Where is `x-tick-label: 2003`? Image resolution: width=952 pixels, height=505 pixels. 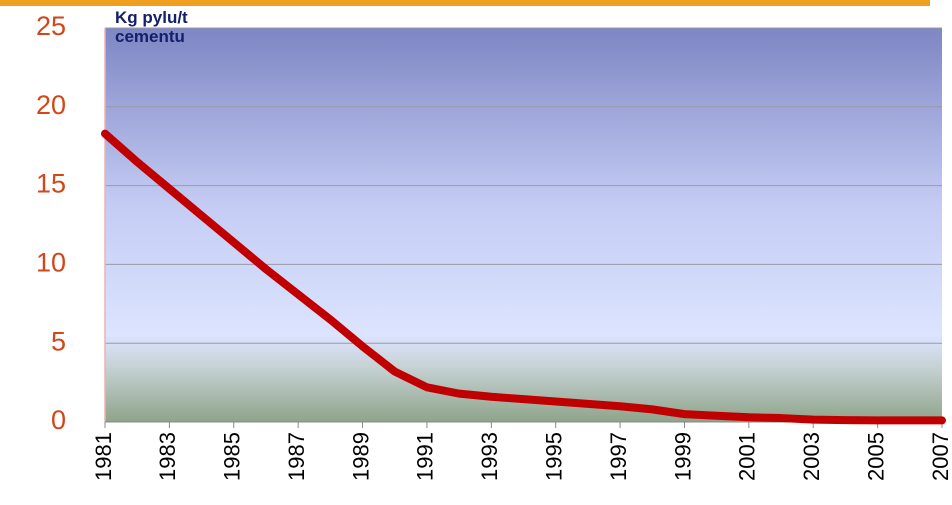 x-tick-label: 2003 is located at coordinates (811, 456).